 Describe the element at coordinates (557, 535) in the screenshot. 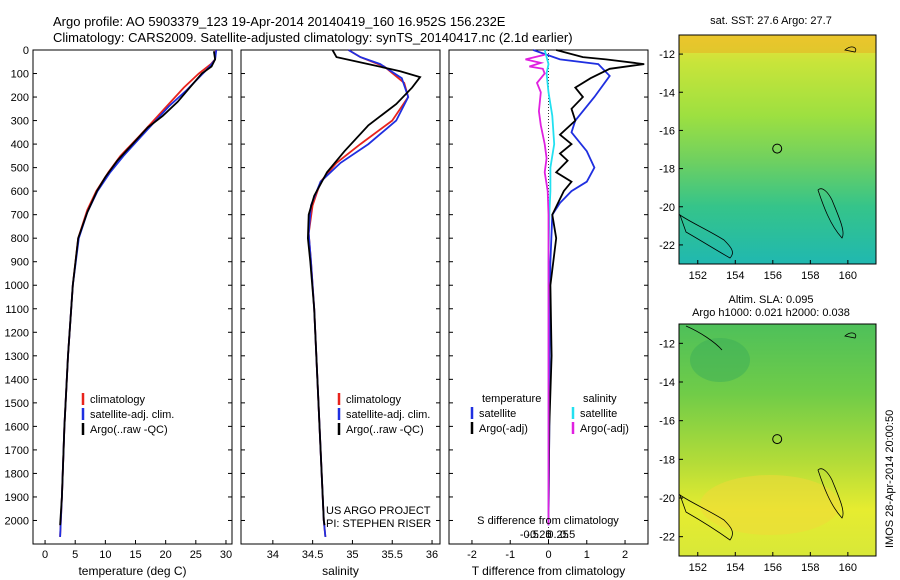

I see `top-x-tick-label: 0.25` at that location.